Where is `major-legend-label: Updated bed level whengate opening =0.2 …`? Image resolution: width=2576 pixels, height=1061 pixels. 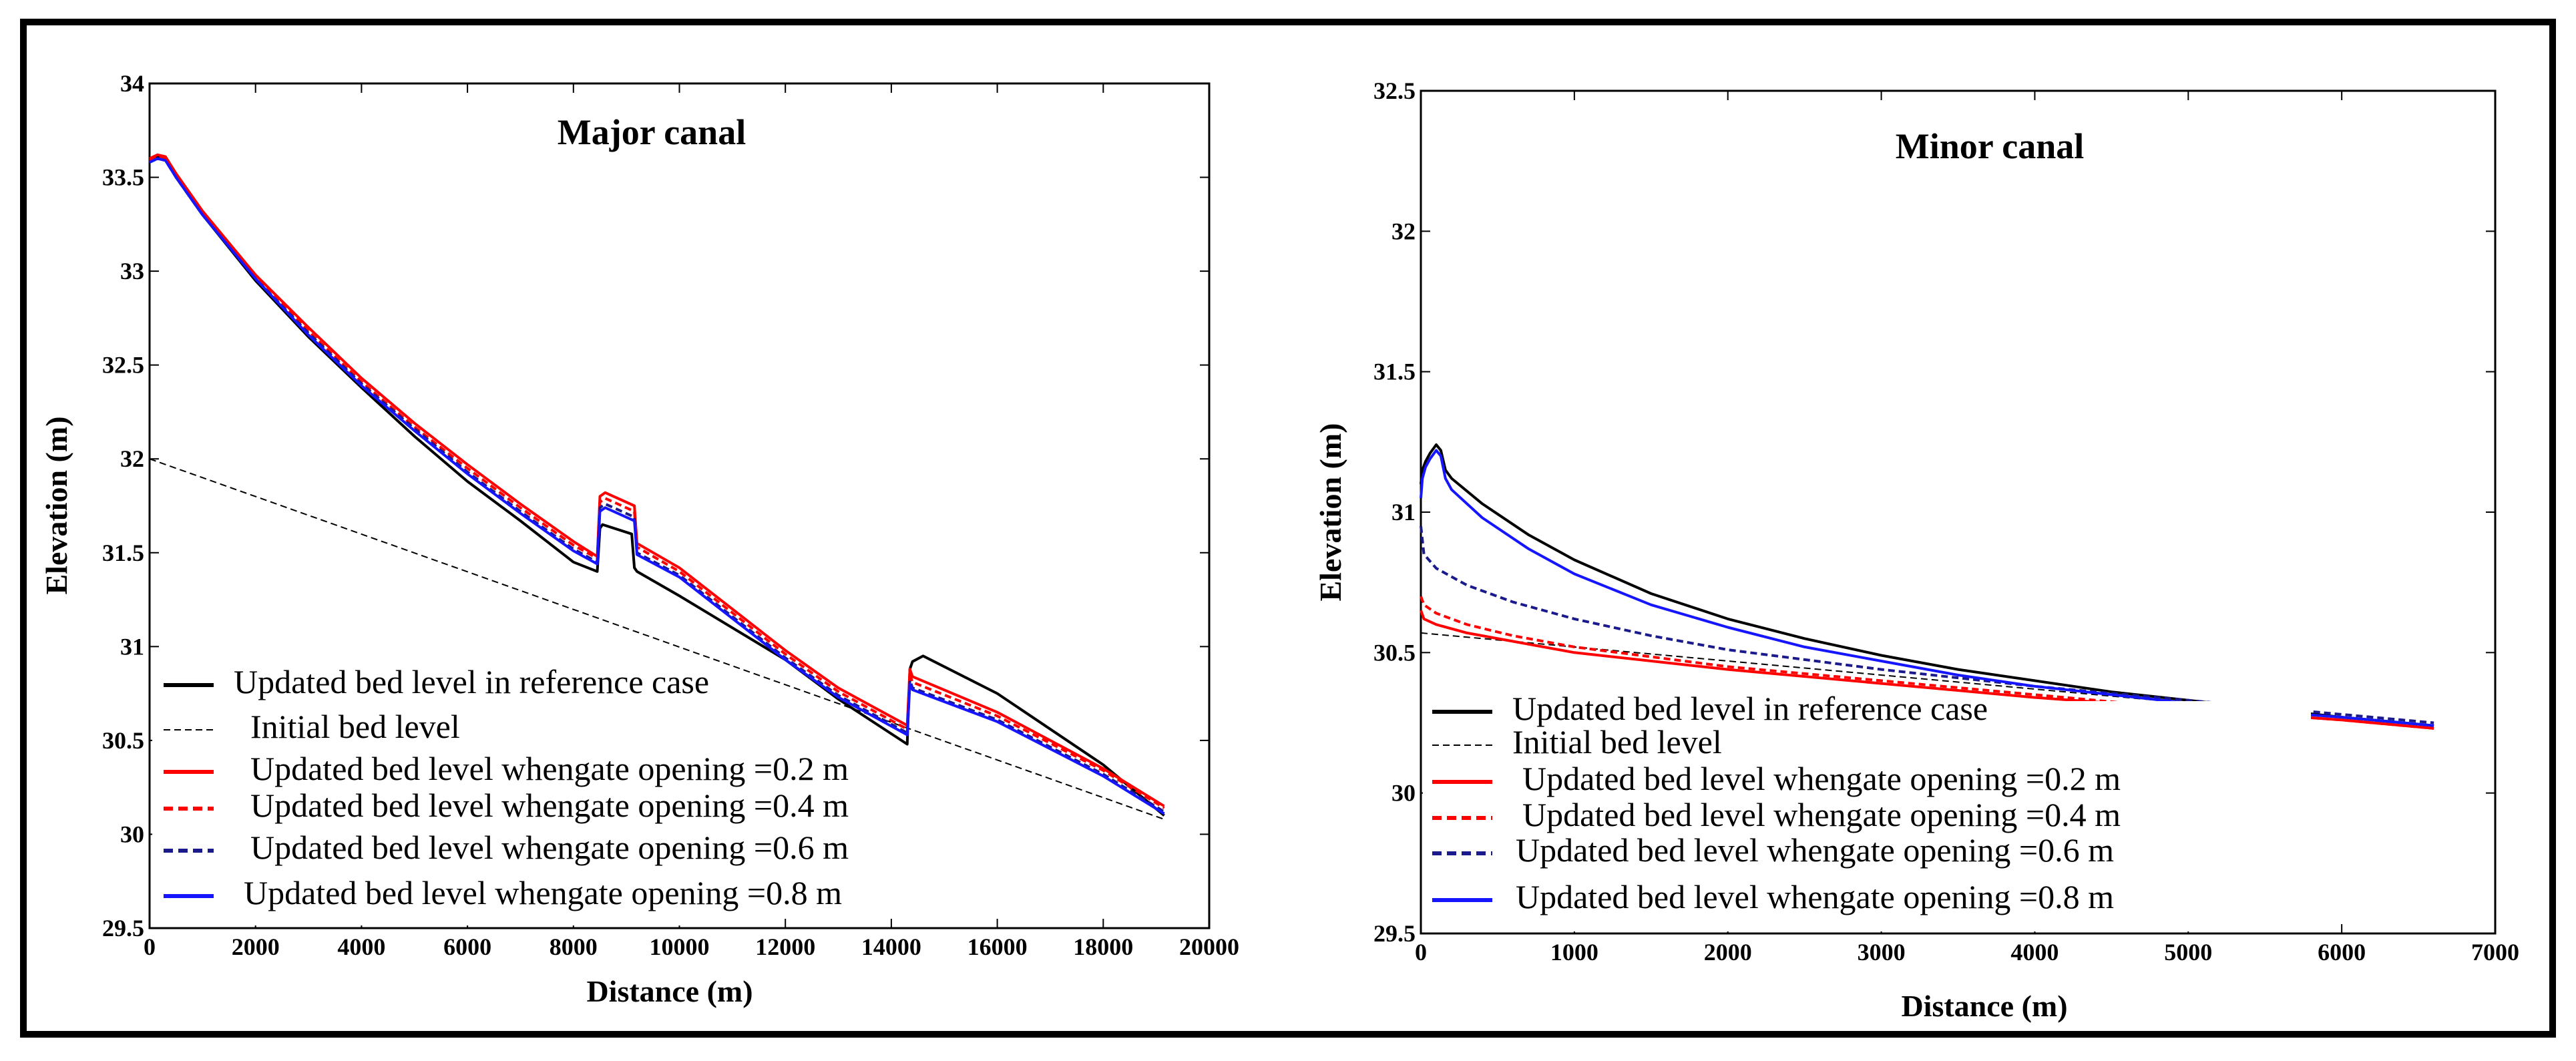 major-legend-label: Updated bed level whengate opening =0.2 … is located at coordinates (549, 768).